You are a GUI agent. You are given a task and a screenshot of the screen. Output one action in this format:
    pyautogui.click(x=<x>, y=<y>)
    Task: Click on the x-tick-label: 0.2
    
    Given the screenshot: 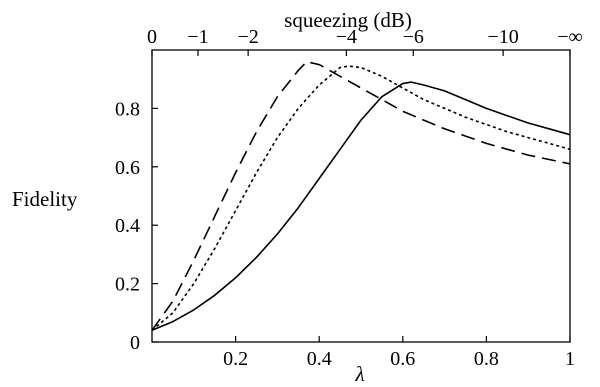 What is the action you would take?
    pyautogui.click(x=235, y=359)
    